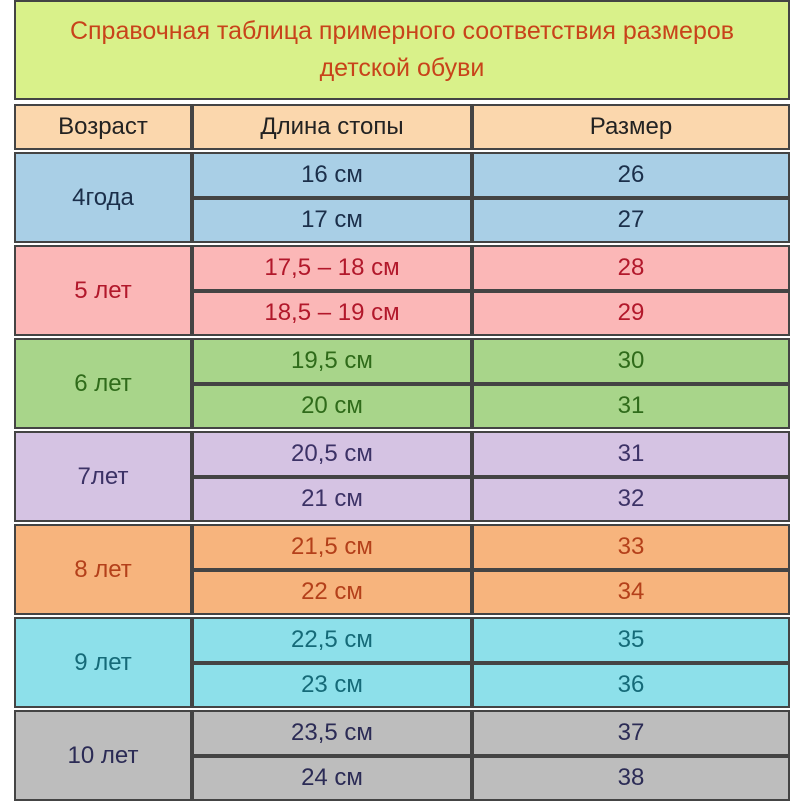 The image size is (800, 801). Describe the element at coordinates (332, 127) in the screenshot. I see `header-foot-length: Длина стопы` at that location.